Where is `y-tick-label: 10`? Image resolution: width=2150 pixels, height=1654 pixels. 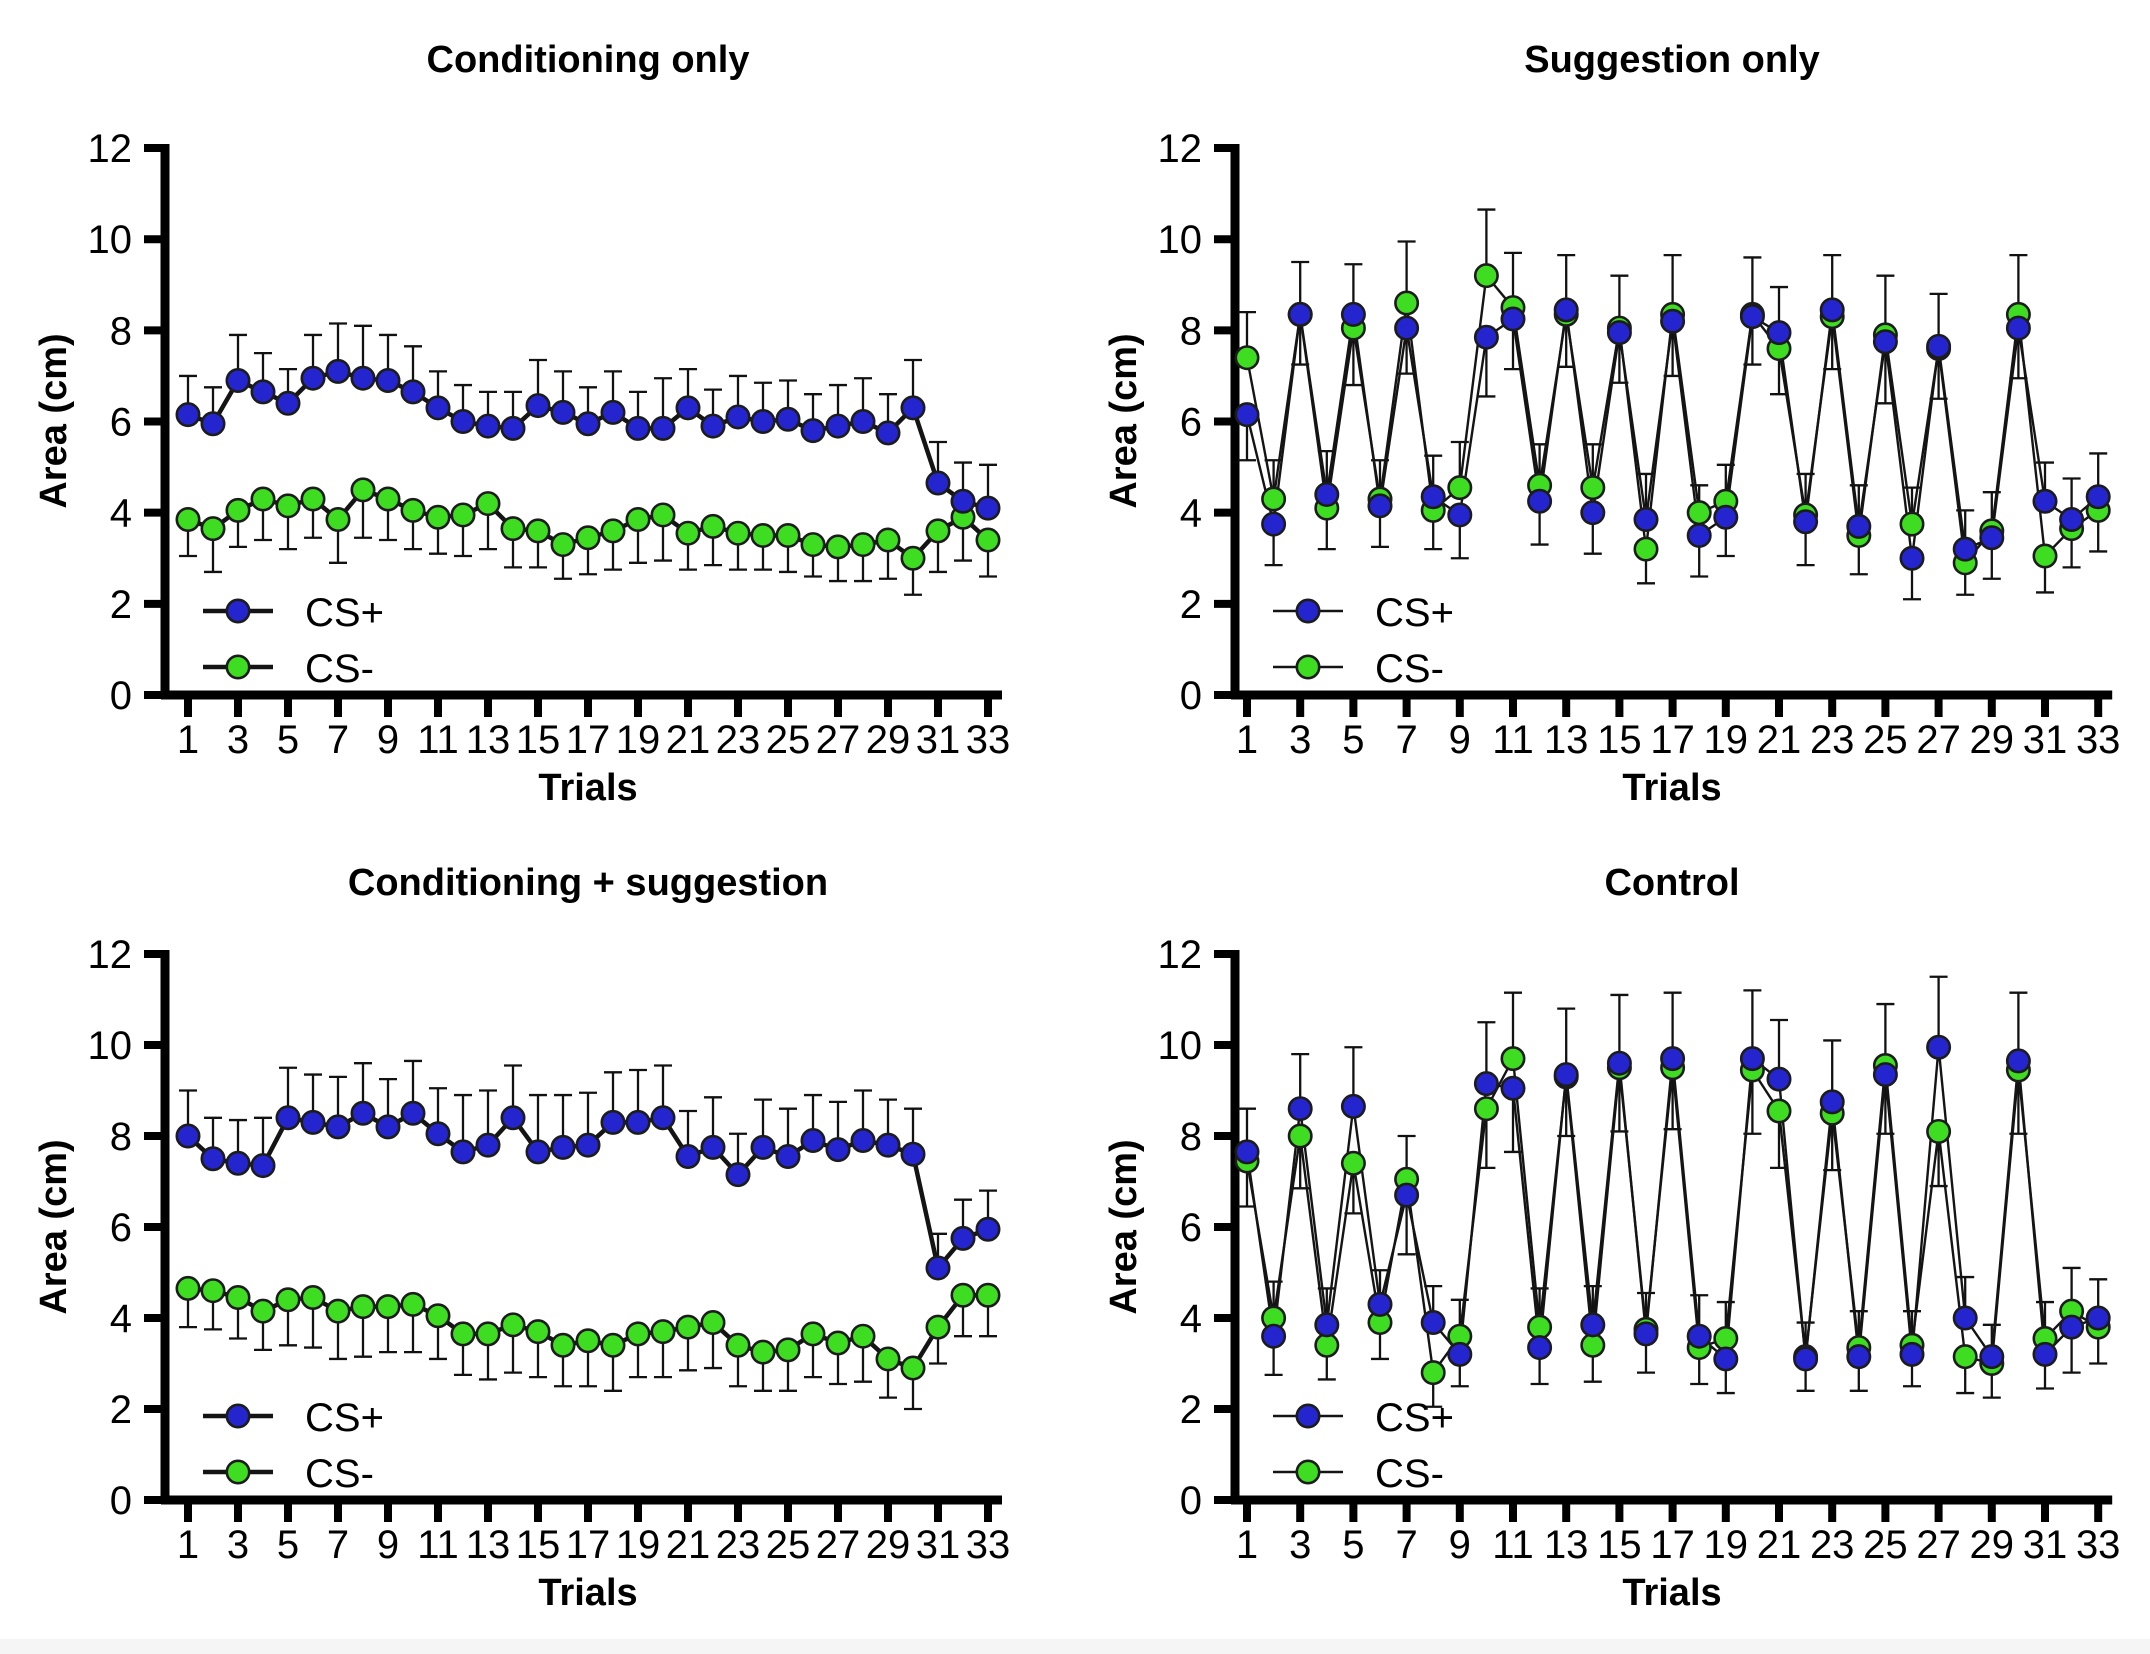
y-tick-label: 10 is located at coordinates (1180, 240).